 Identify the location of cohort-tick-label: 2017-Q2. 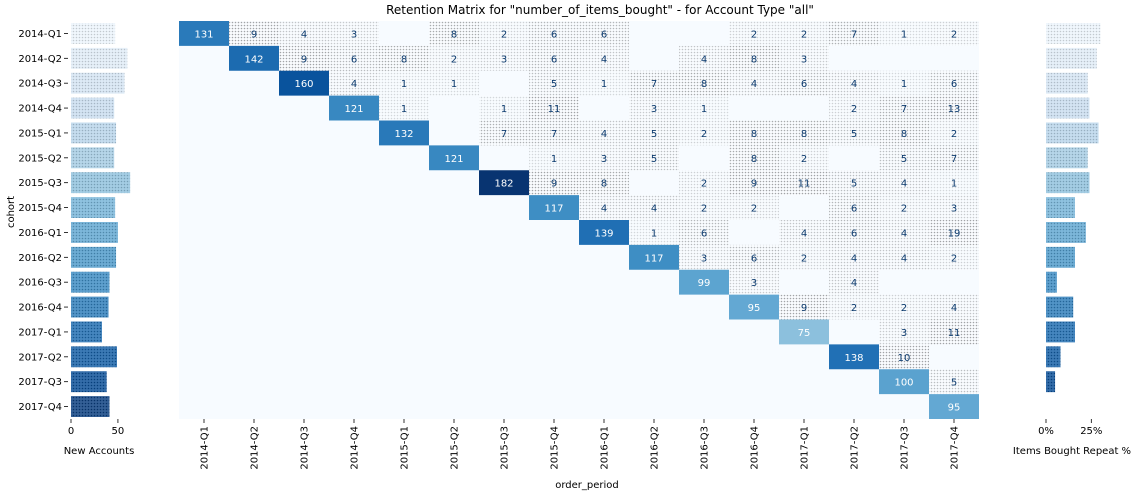
(40, 357).